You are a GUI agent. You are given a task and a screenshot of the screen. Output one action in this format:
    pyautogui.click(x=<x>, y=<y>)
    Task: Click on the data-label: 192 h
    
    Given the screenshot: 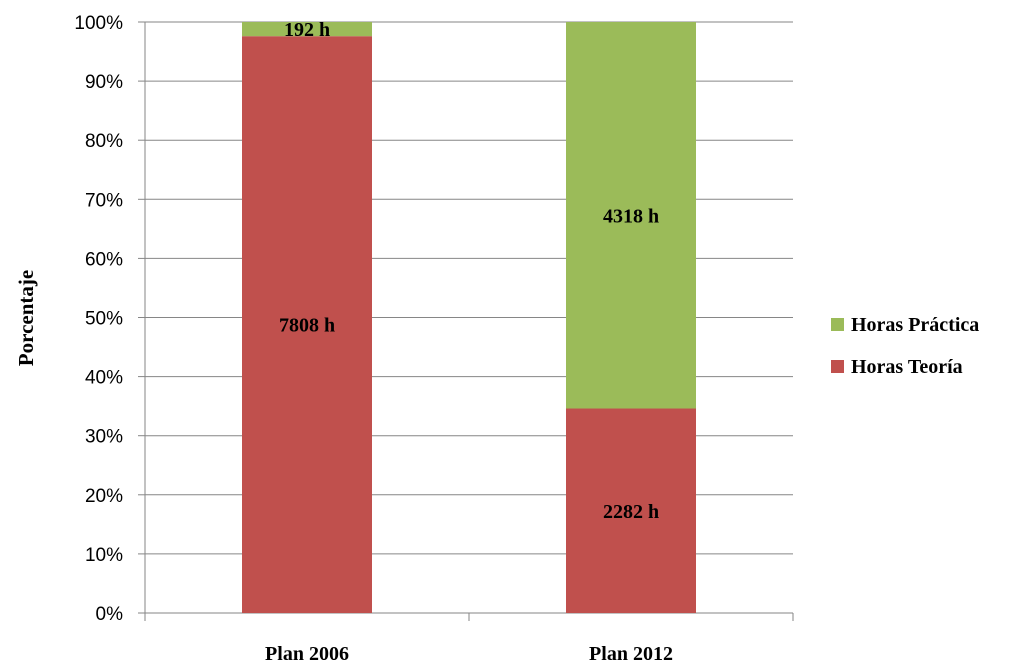 What is the action you would take?
    pyautogui.click(x=307, y=30)
    